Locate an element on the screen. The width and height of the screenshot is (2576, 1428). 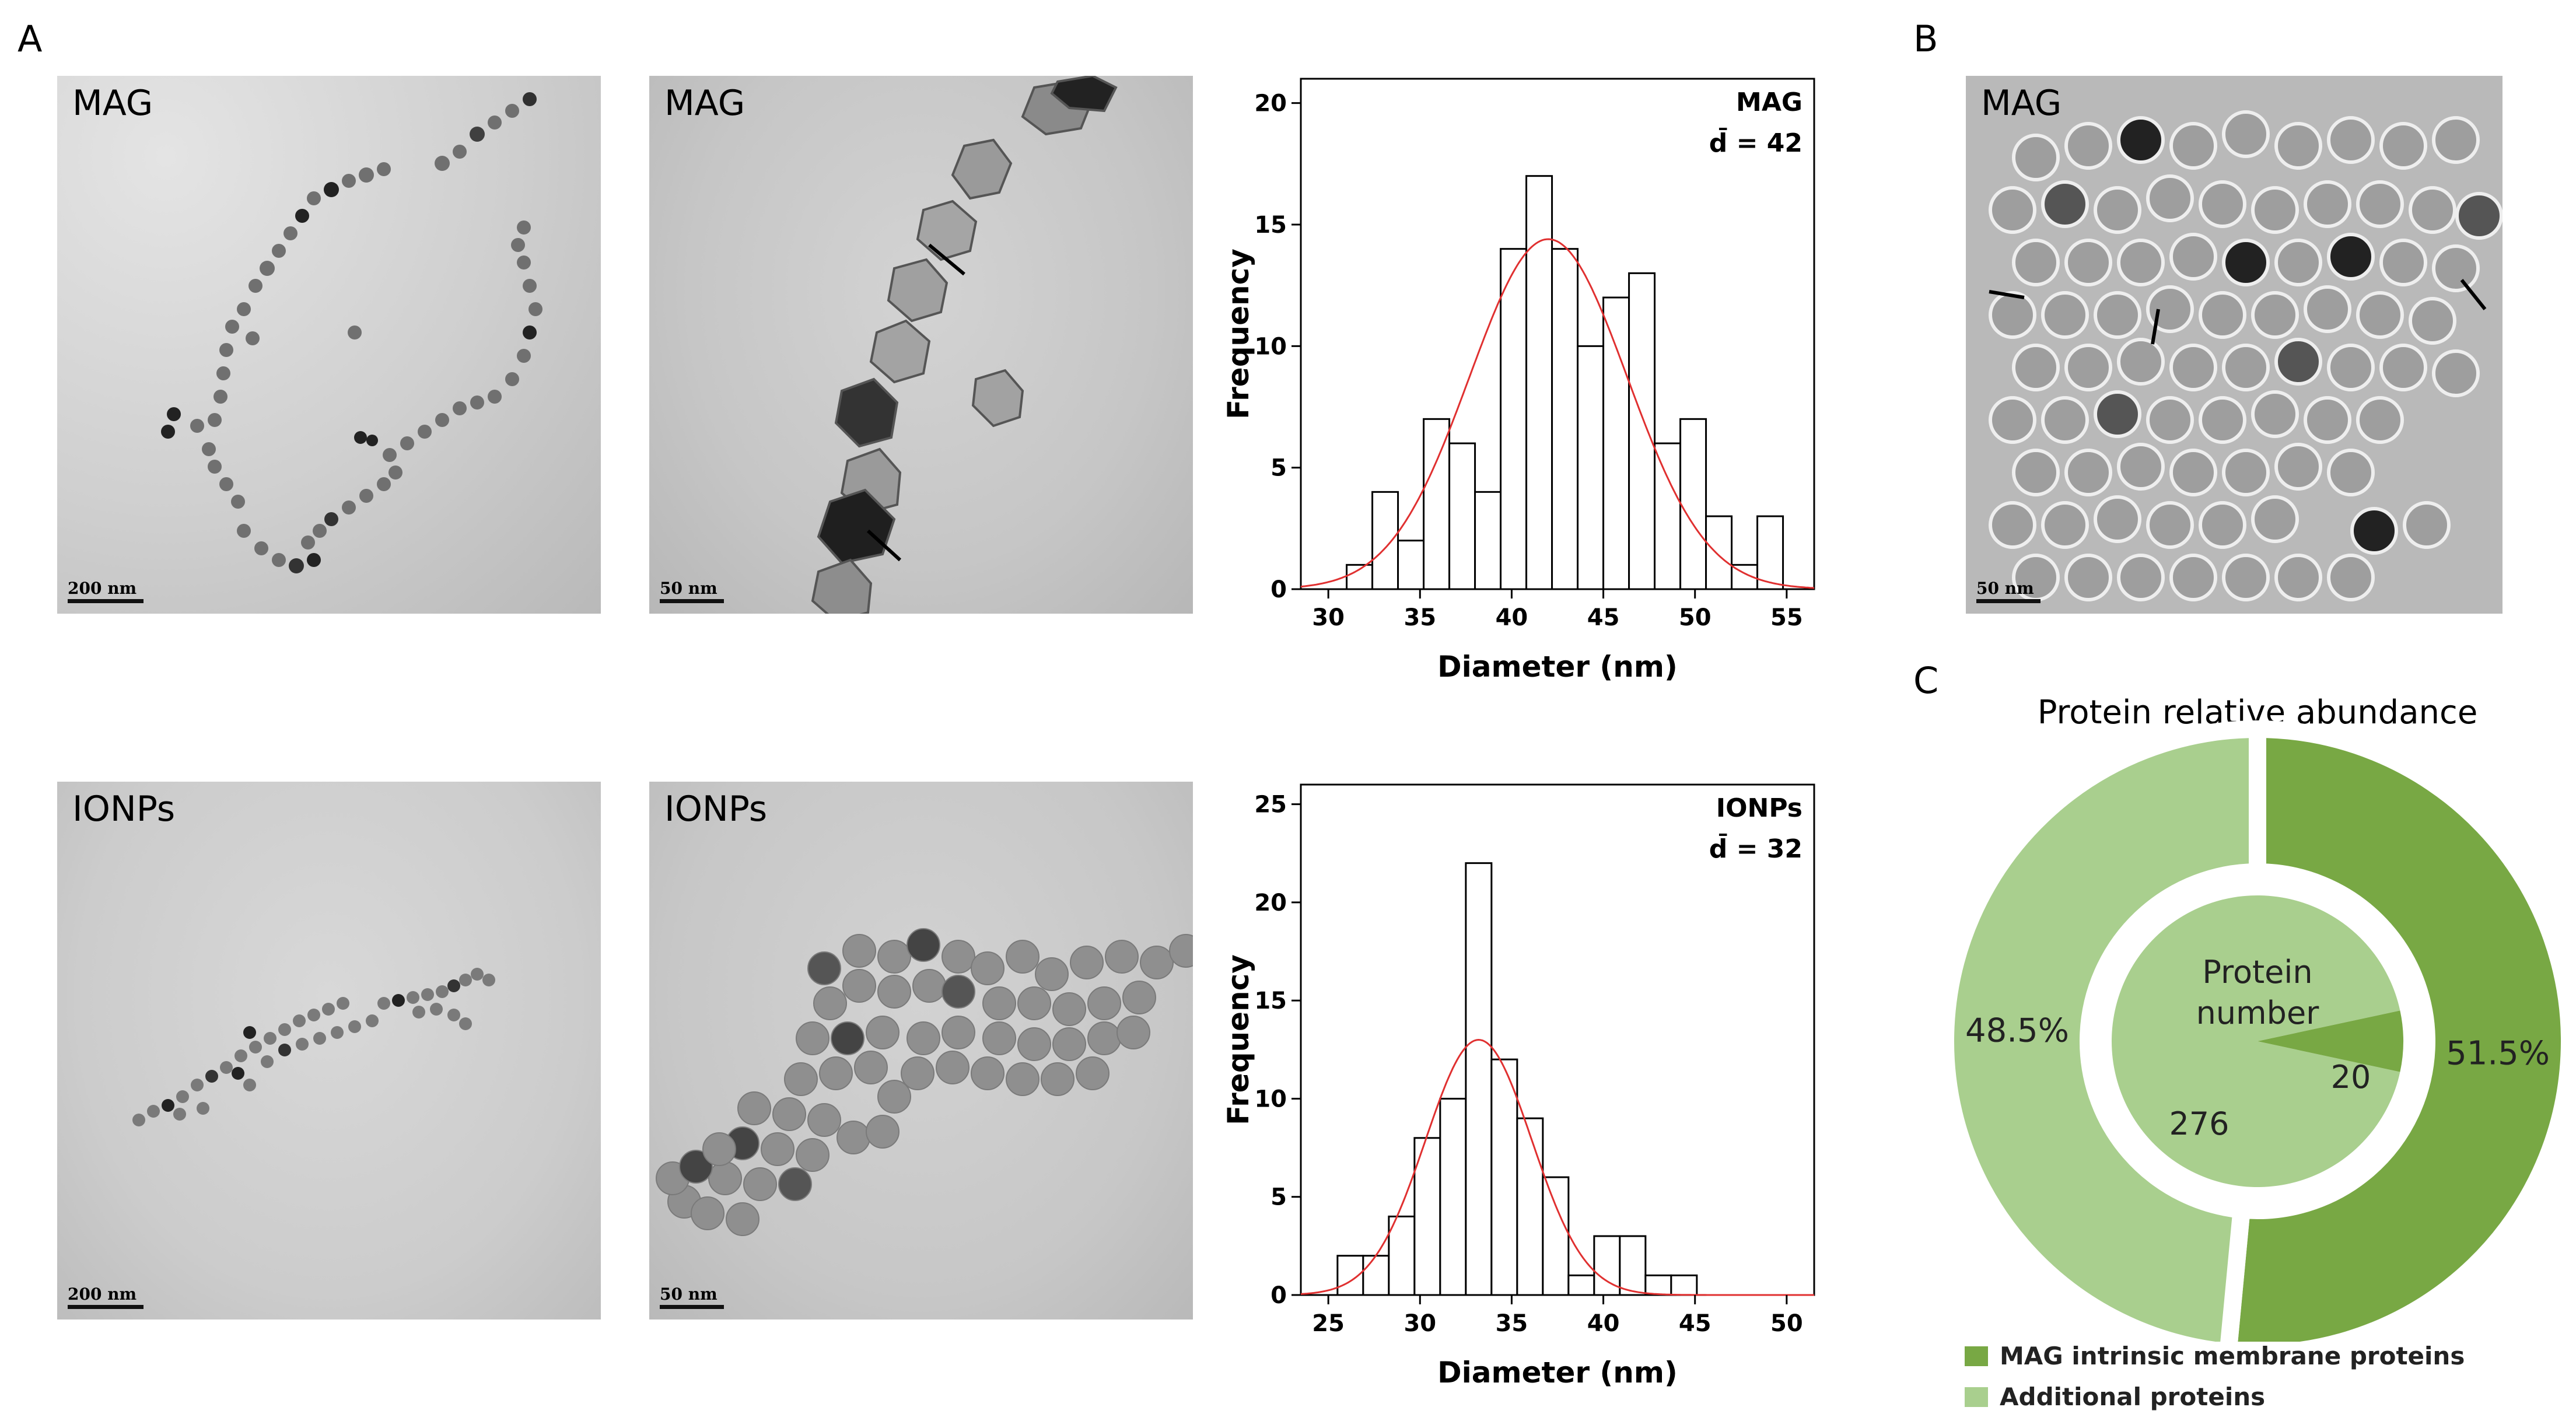
tem-image-ionps-low: IONPs 200 nm is located at coordinates (329, 1051).